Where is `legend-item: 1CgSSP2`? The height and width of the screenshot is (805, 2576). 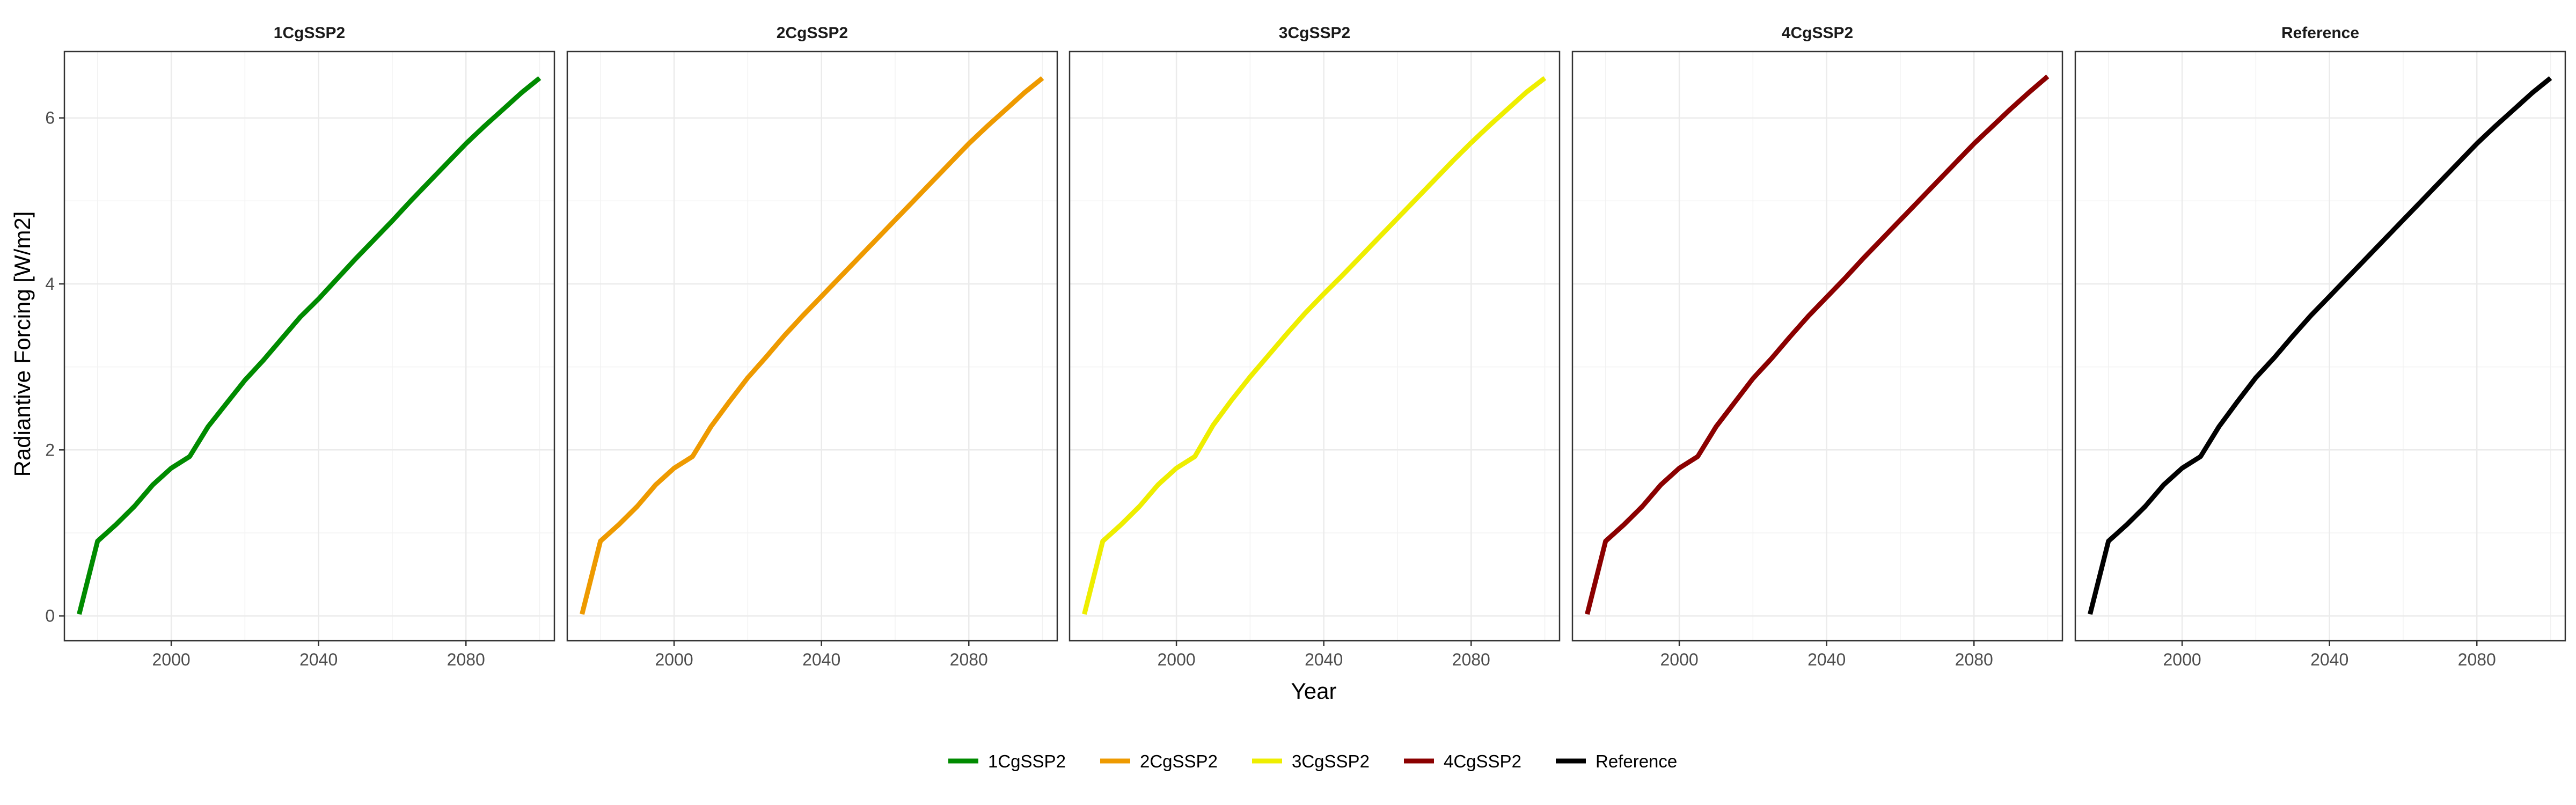 legend-item: 1CgSSP2 is located at coordinates (1007, 761).